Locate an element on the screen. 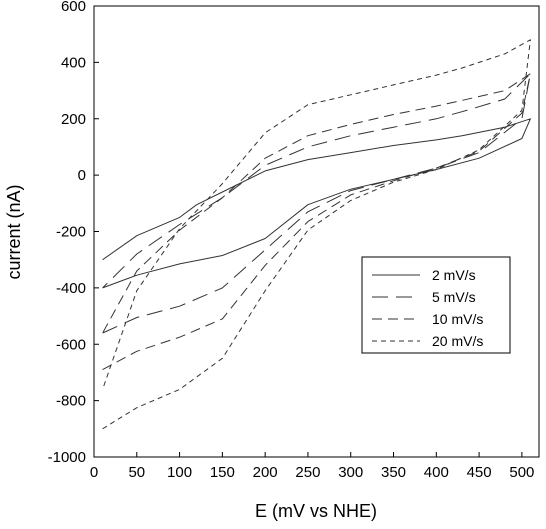 The width and height of the screenshot is (546, 529). y-axis: -1000 -800 -600 -400 -200 0 200 400 600 is located at coordinates (73, 233).